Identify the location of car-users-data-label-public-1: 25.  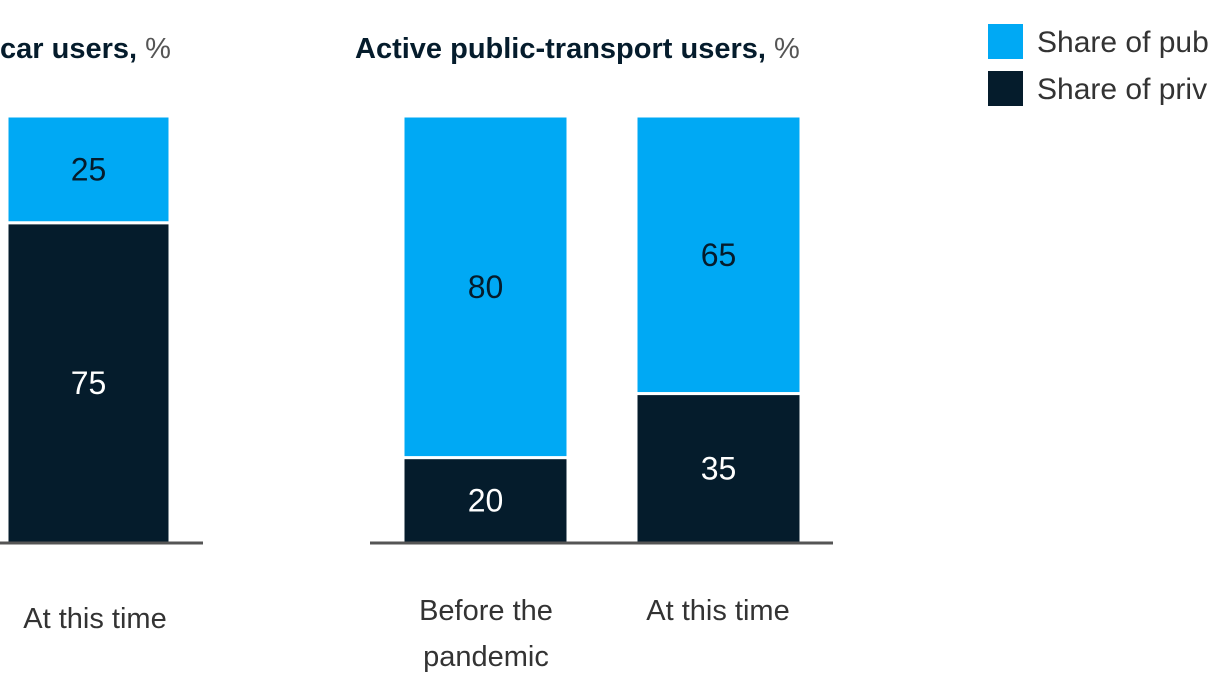
(89, 169).